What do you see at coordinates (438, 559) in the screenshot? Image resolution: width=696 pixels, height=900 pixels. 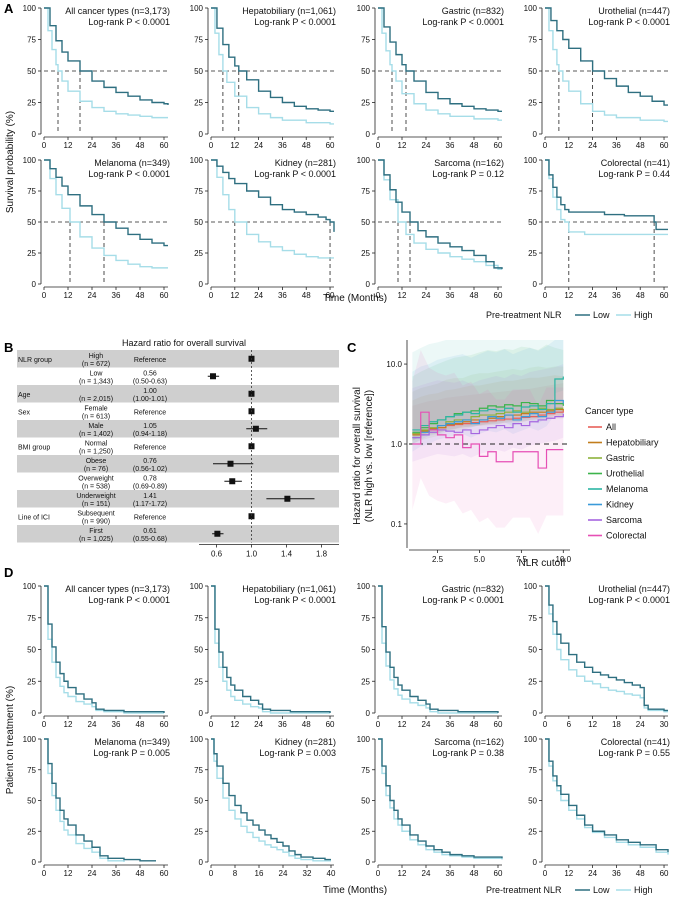 I see `panel-c-xtick-label: 2.5` at bounding box center [438, 559].